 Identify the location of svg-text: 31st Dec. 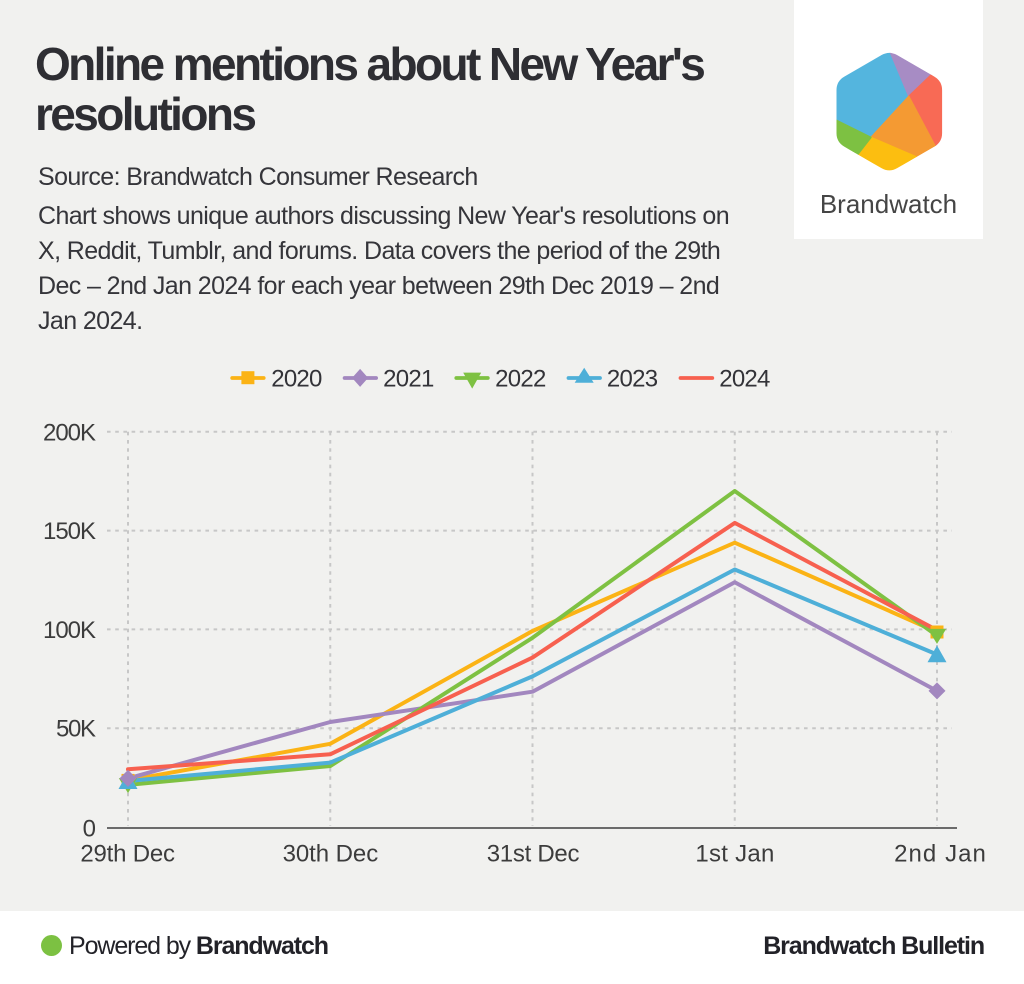
(533, 854).